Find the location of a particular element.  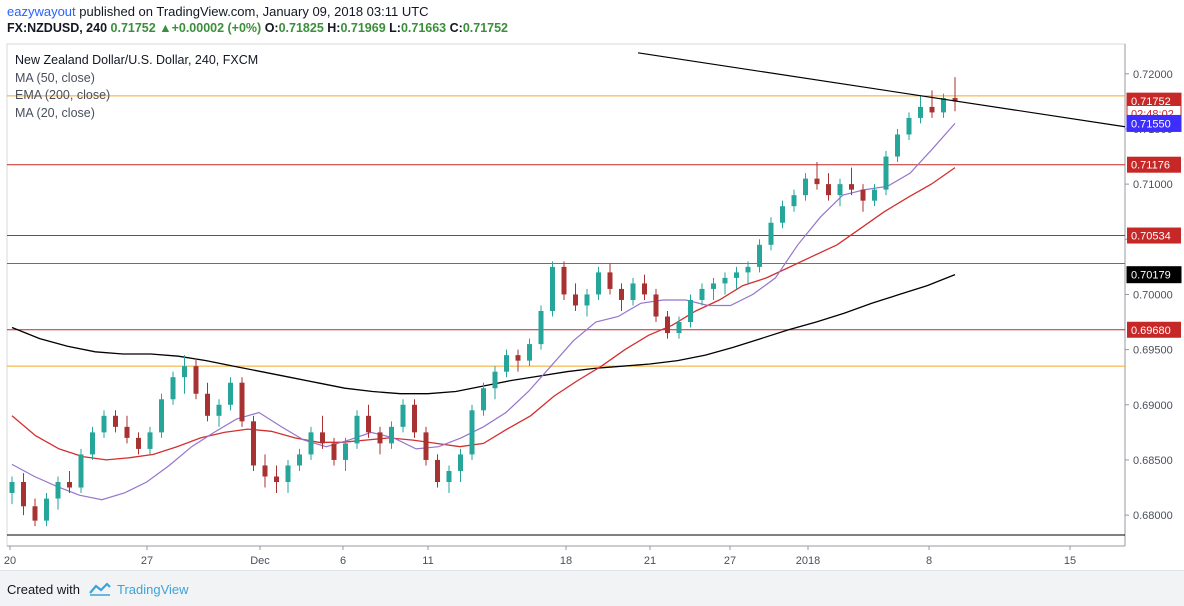

price-label-text: 0.71550 is located at coordinates (1151, 124).